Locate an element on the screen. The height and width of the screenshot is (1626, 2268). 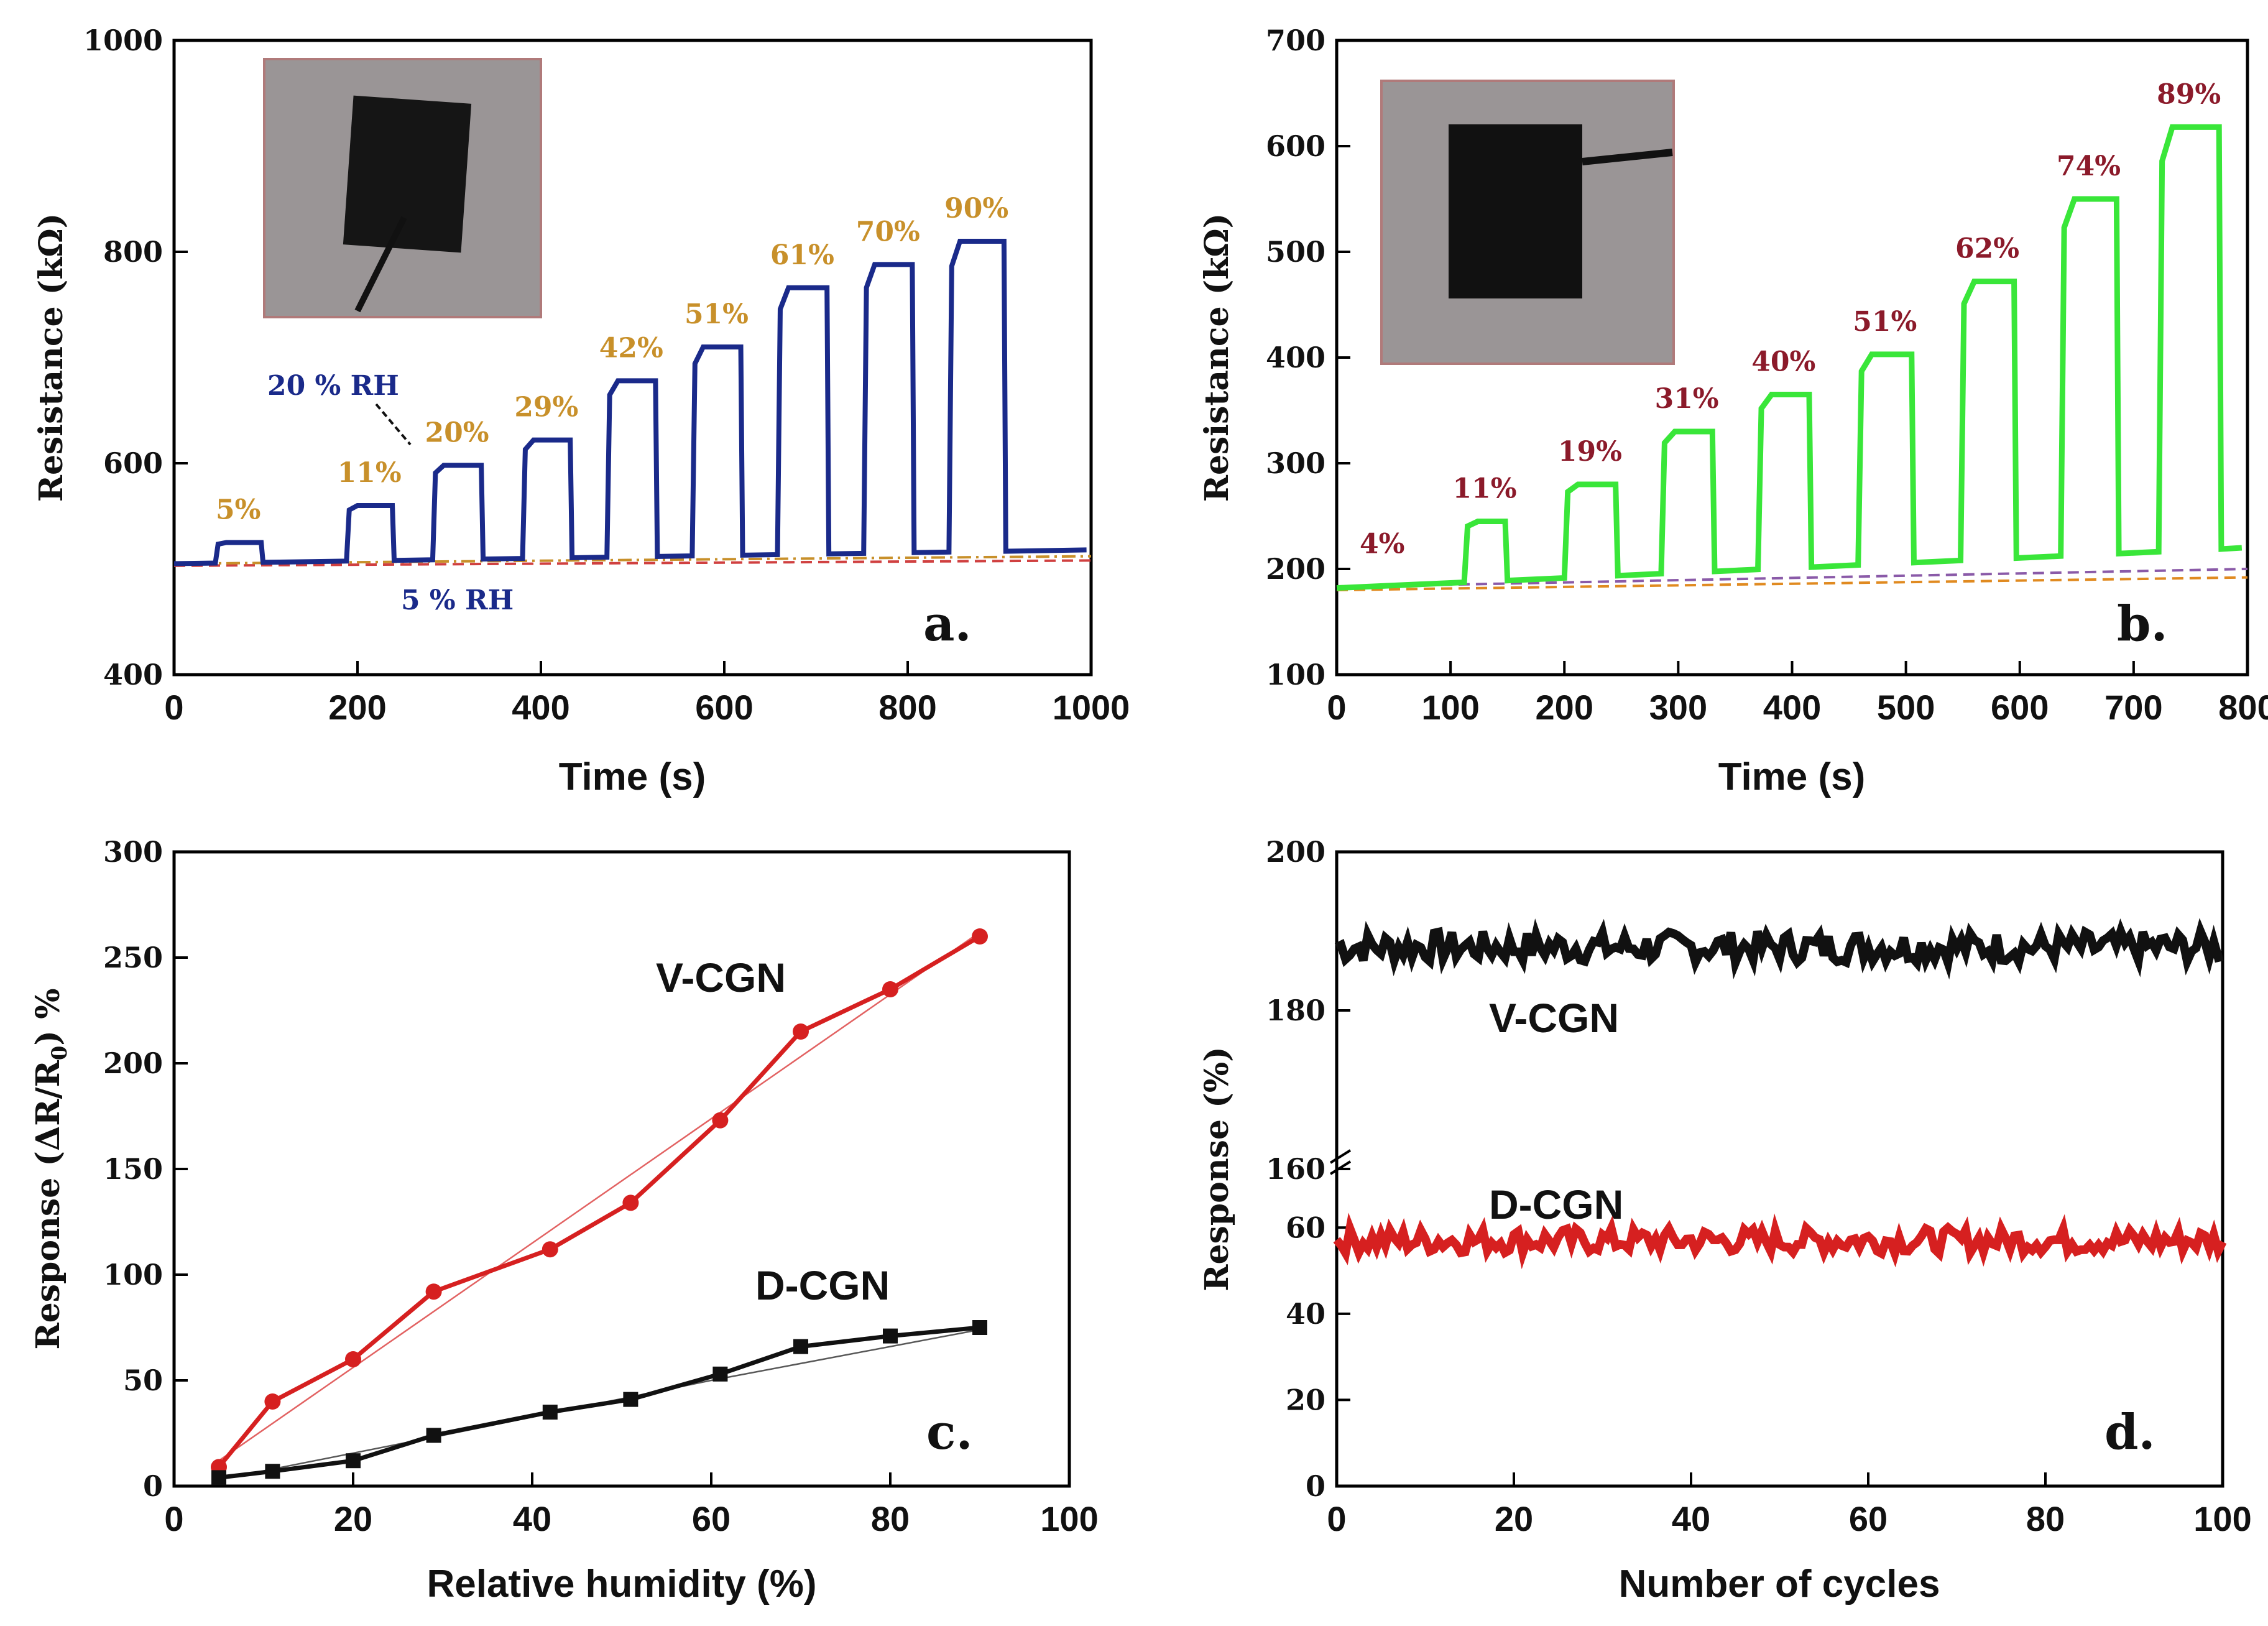
y-tick-label: 180 is located at coordinates (1295, 1011).